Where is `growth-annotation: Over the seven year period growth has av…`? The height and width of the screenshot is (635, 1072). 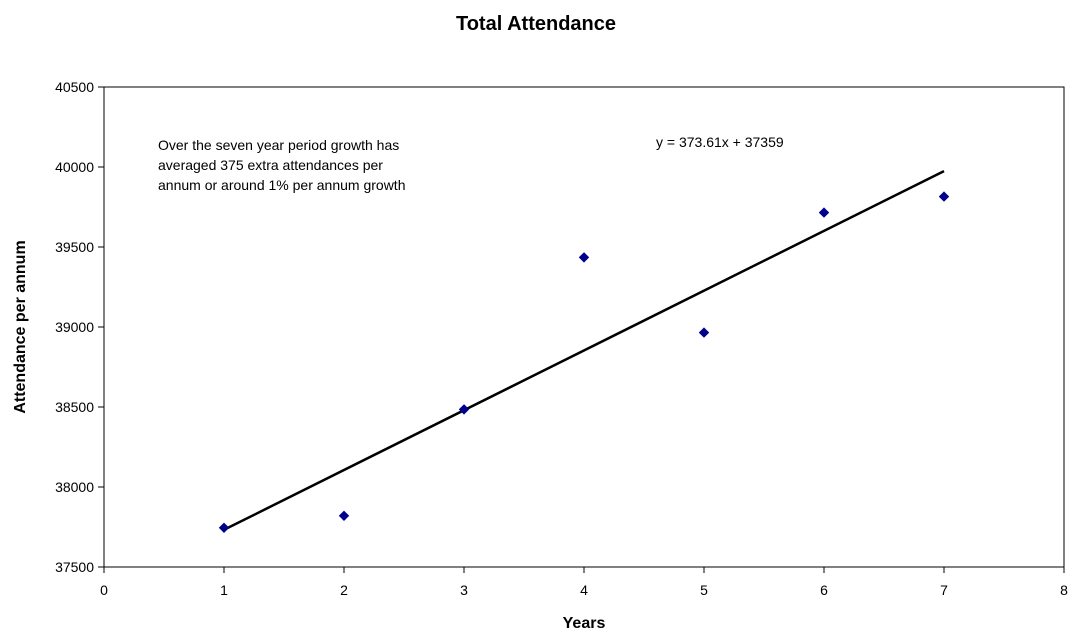 growth-annotation: Over the seven year period growth has av… is located at coordinates (281, 165).